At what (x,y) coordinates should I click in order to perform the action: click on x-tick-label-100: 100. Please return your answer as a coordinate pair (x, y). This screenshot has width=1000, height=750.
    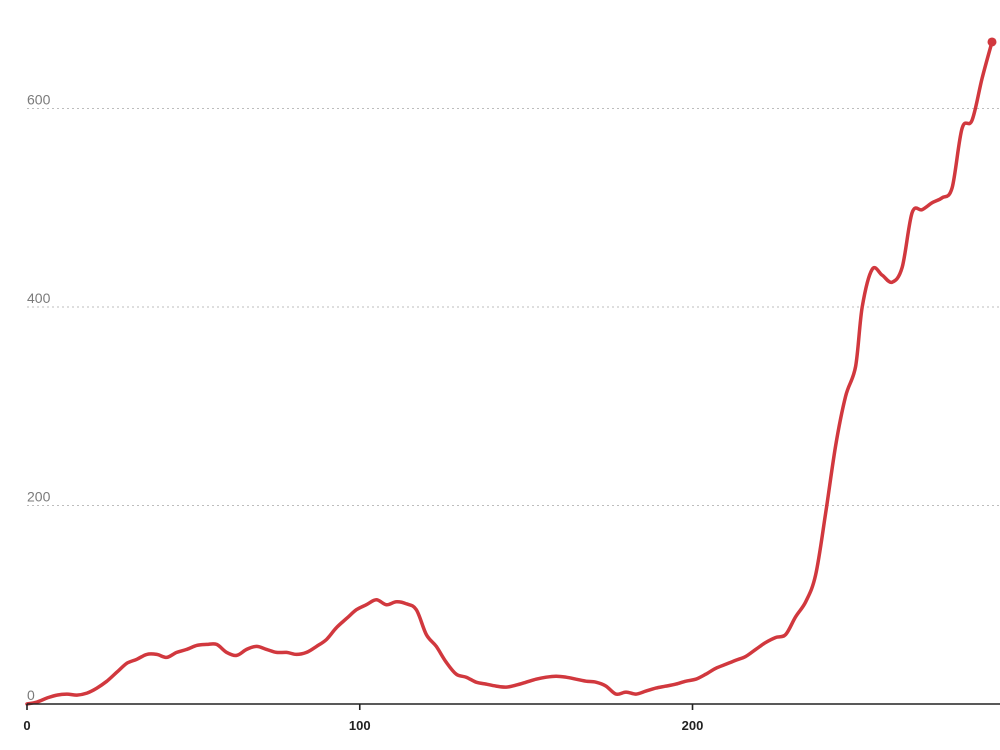
    Looking at the image, I should click on (360, 725).